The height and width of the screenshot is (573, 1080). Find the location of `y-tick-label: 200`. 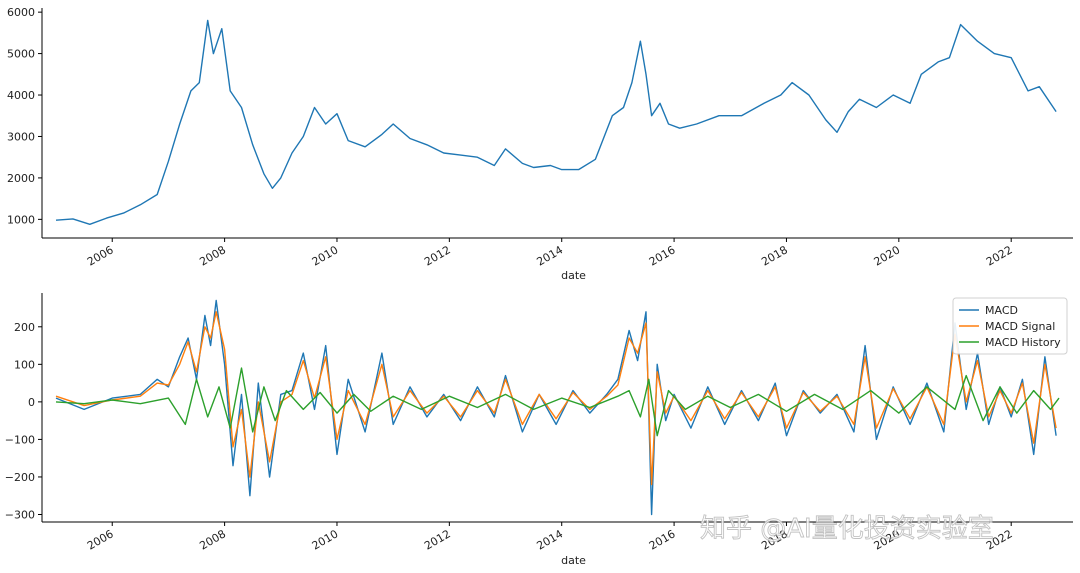

y-tick-label: 200 is located at coordinates (24, 327).